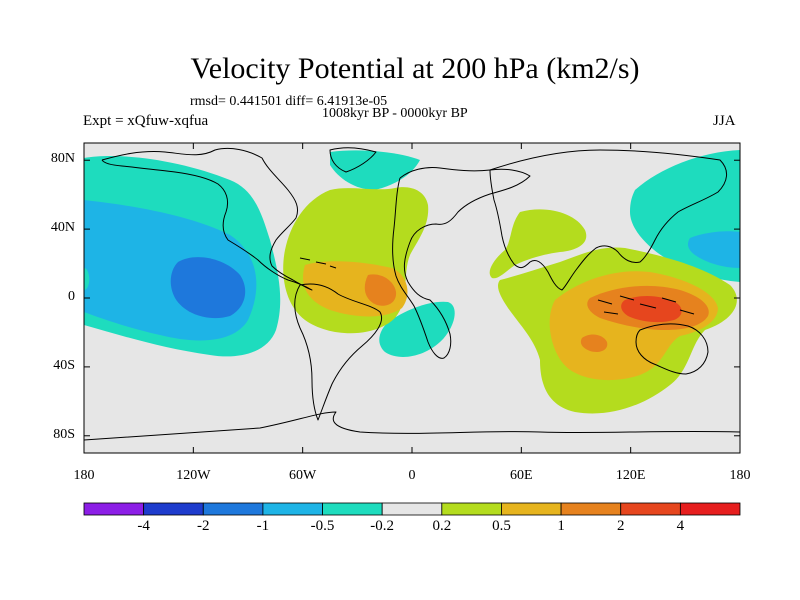 This screenshot has width=800, height=600. I want to click on season-label: JJA, so click(724, 121).